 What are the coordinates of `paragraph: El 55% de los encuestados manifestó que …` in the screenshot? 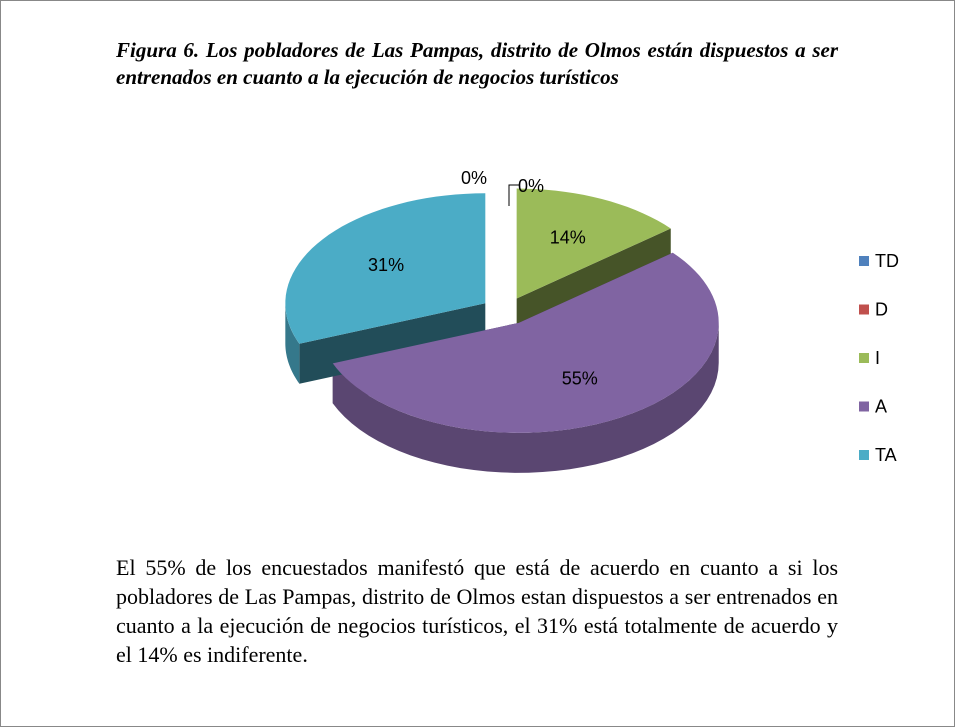 It's located at (477, 611).